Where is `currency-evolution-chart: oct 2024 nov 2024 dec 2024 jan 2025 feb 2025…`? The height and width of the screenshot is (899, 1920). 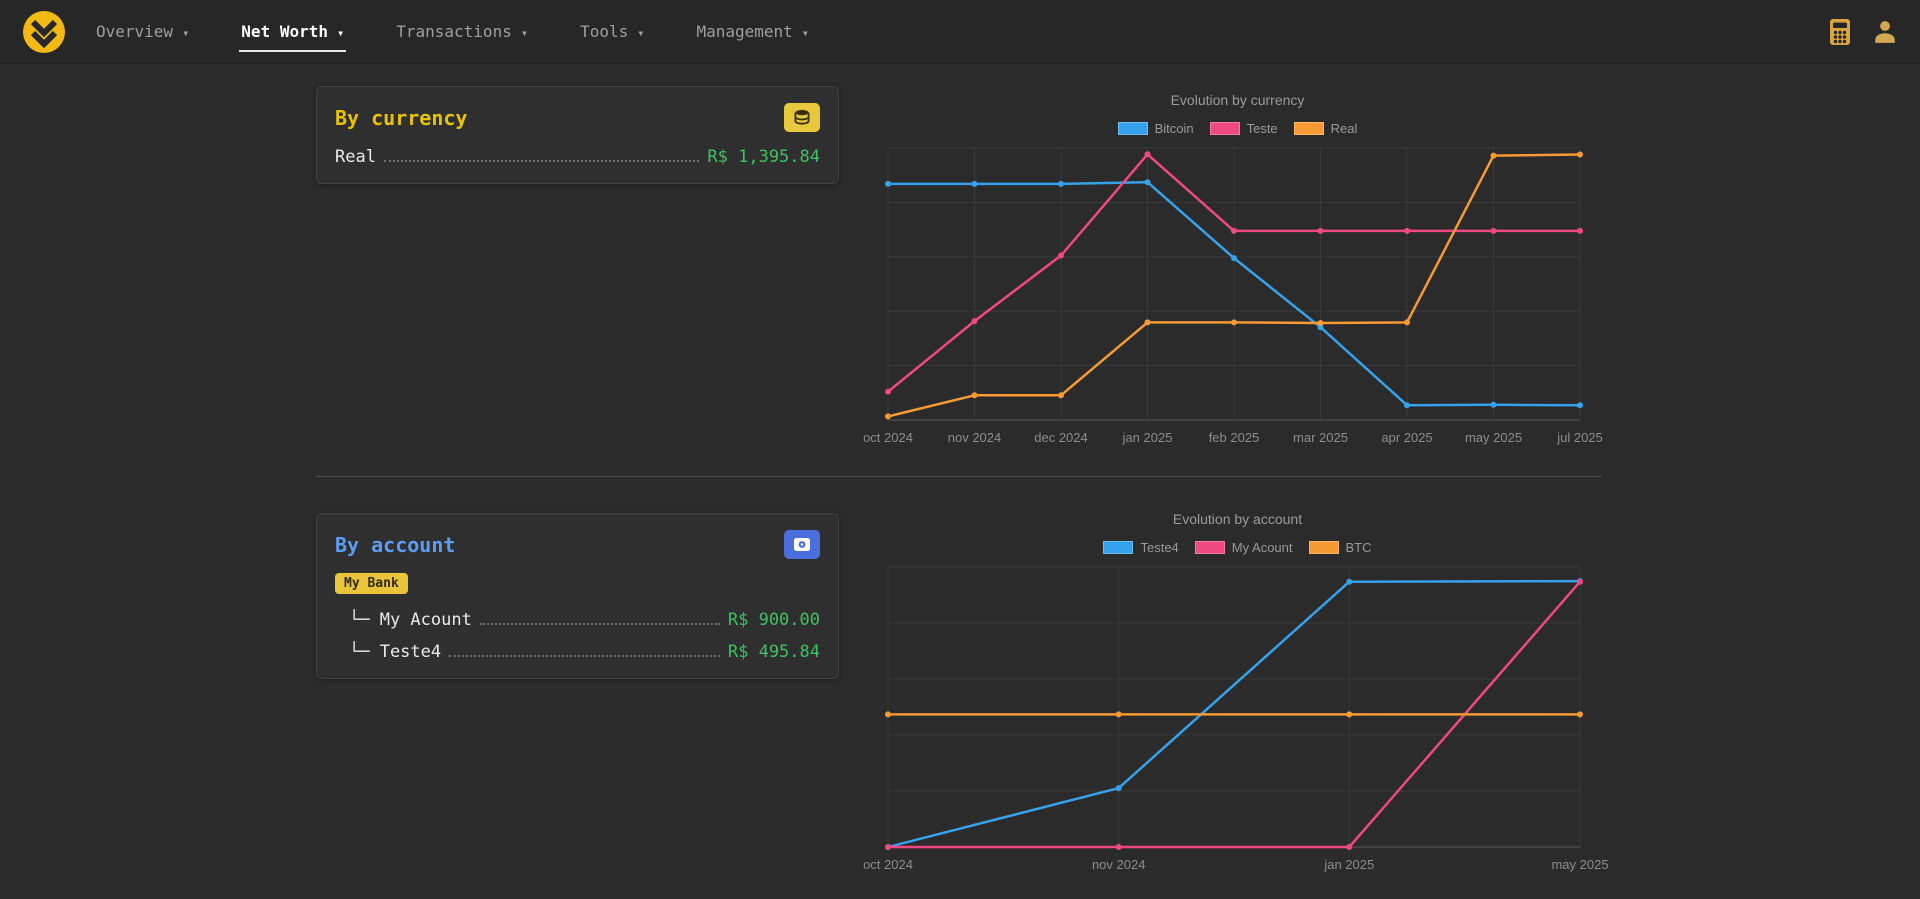
currency-evolution-chart: oct 2024 nov 2024 dec 2024 jan 2025 feb 2025… is located at coordinates (1233, 299).